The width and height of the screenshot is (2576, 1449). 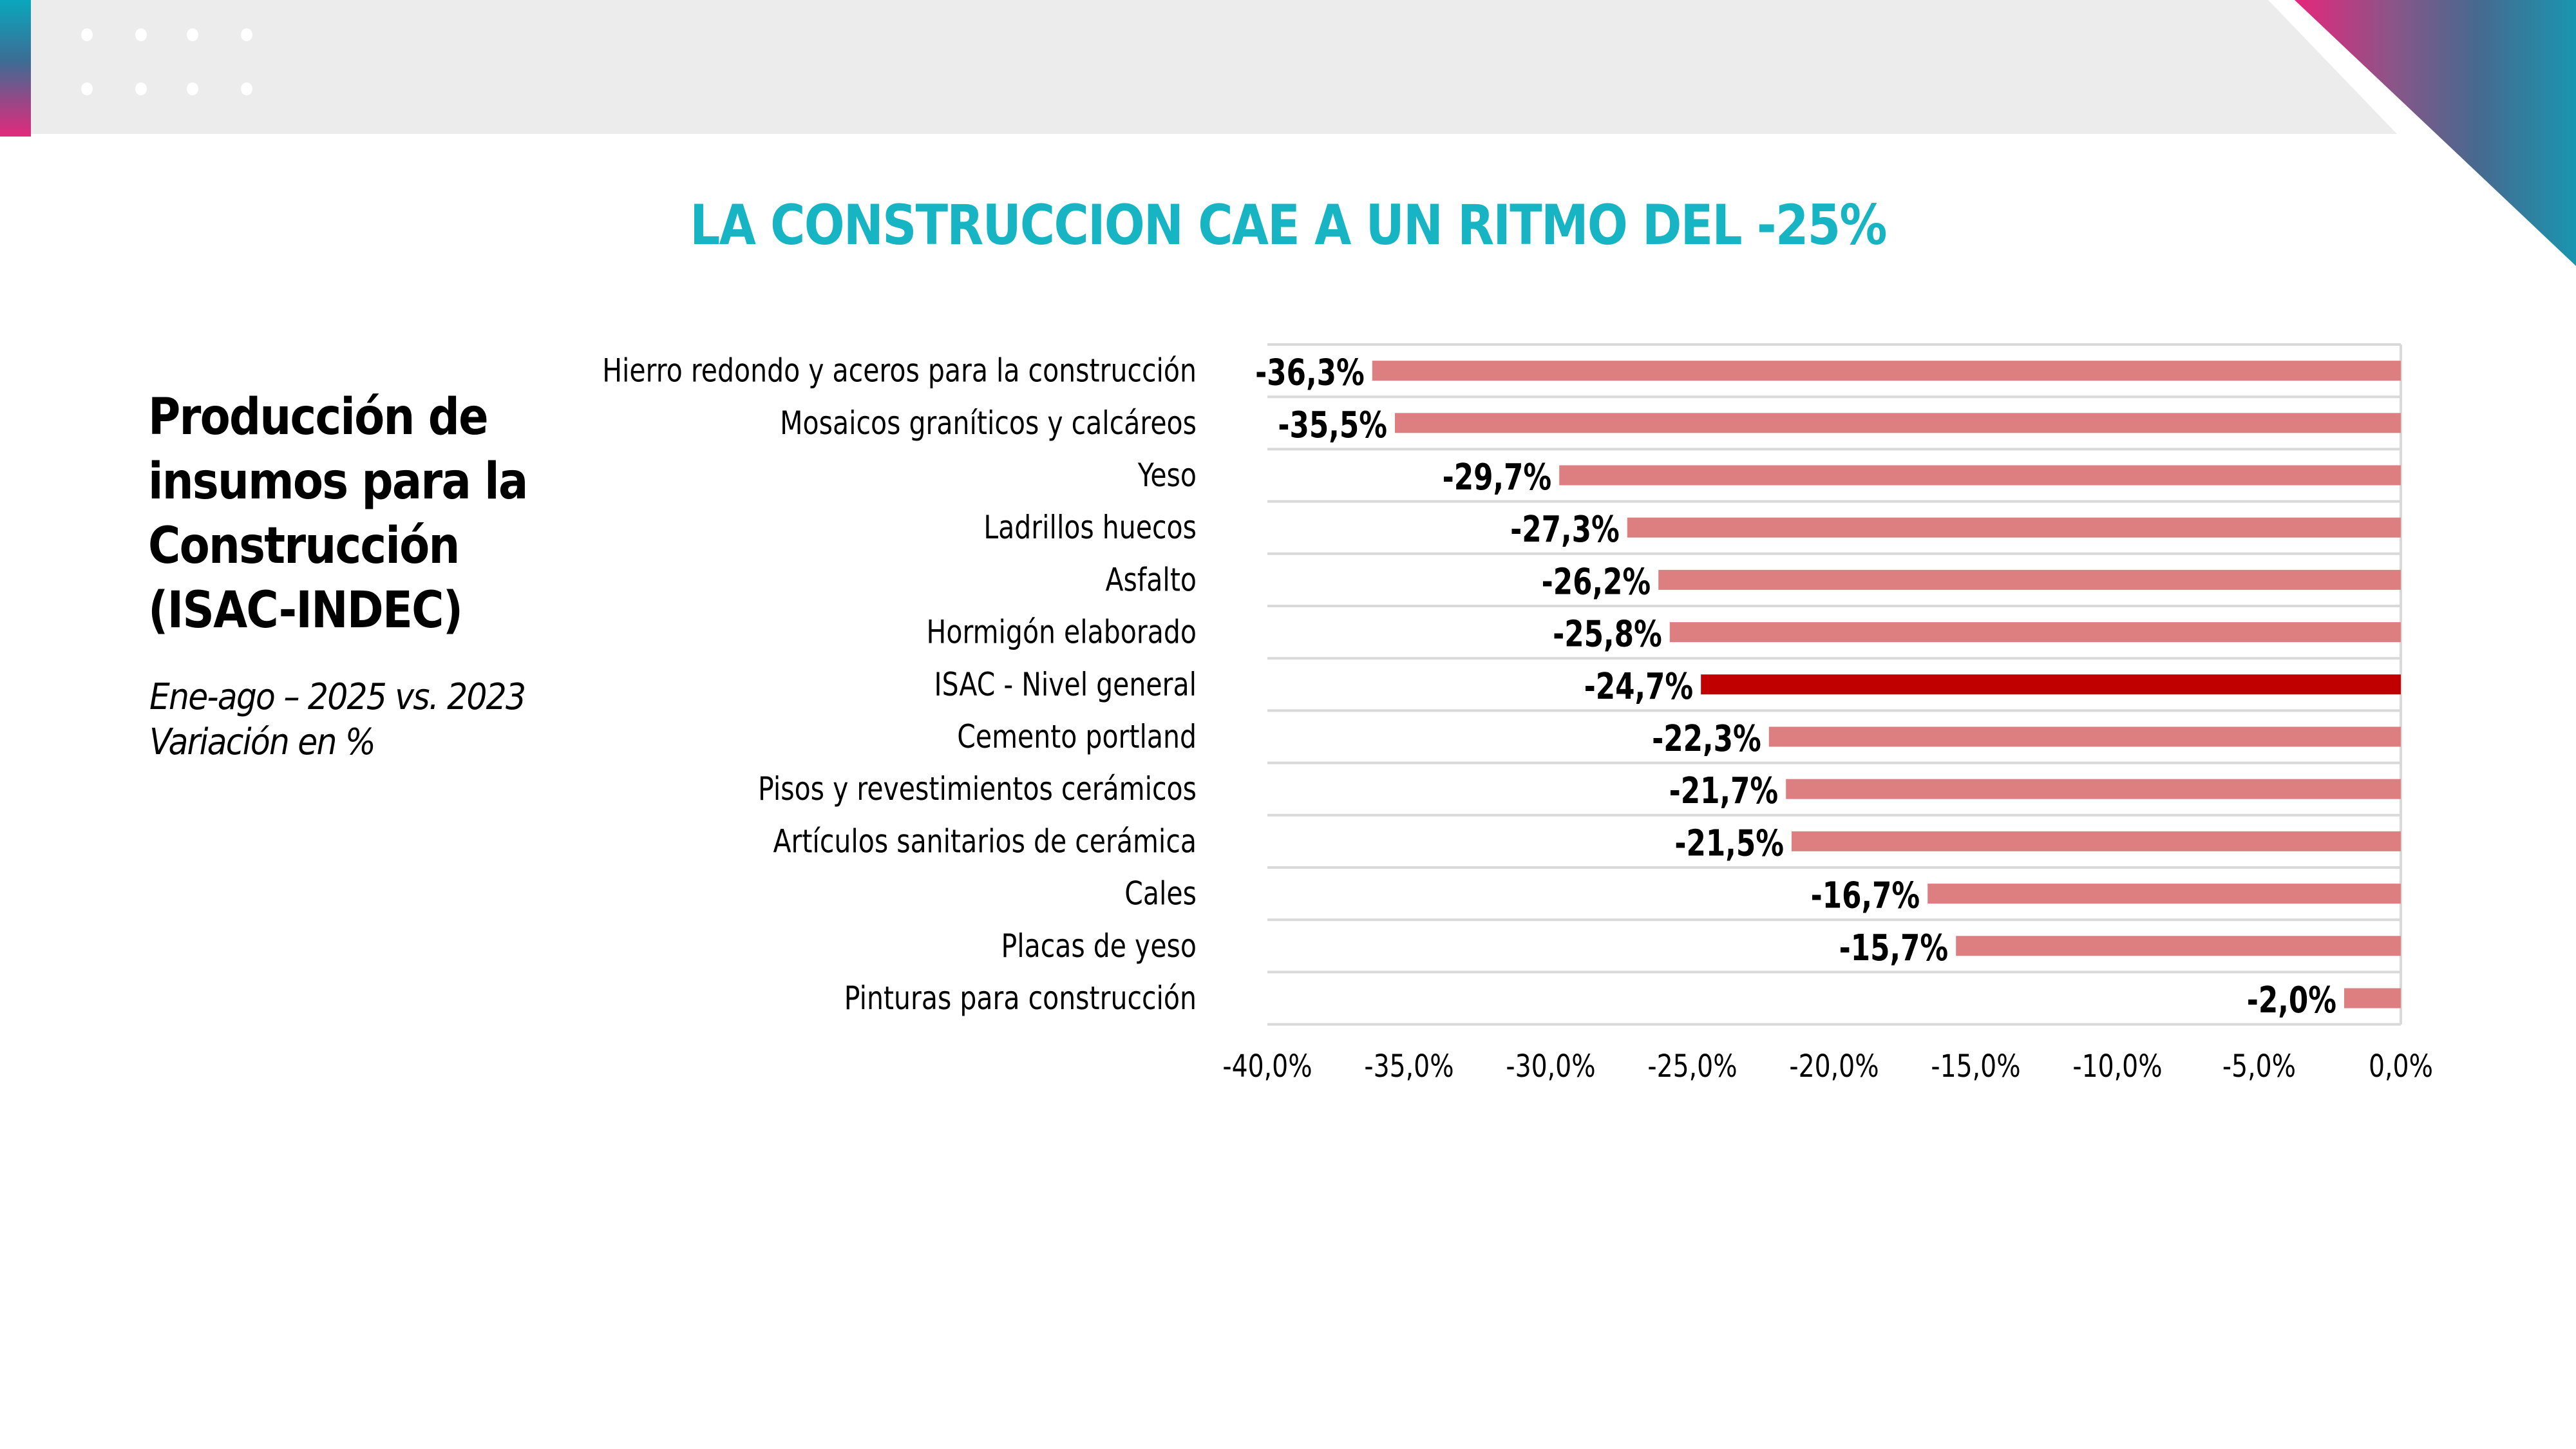 What do you see at coordinates (1099, 946) in the screenshot?
I see `category-label: Placas de yeso` at bounding box center [1099, 946].